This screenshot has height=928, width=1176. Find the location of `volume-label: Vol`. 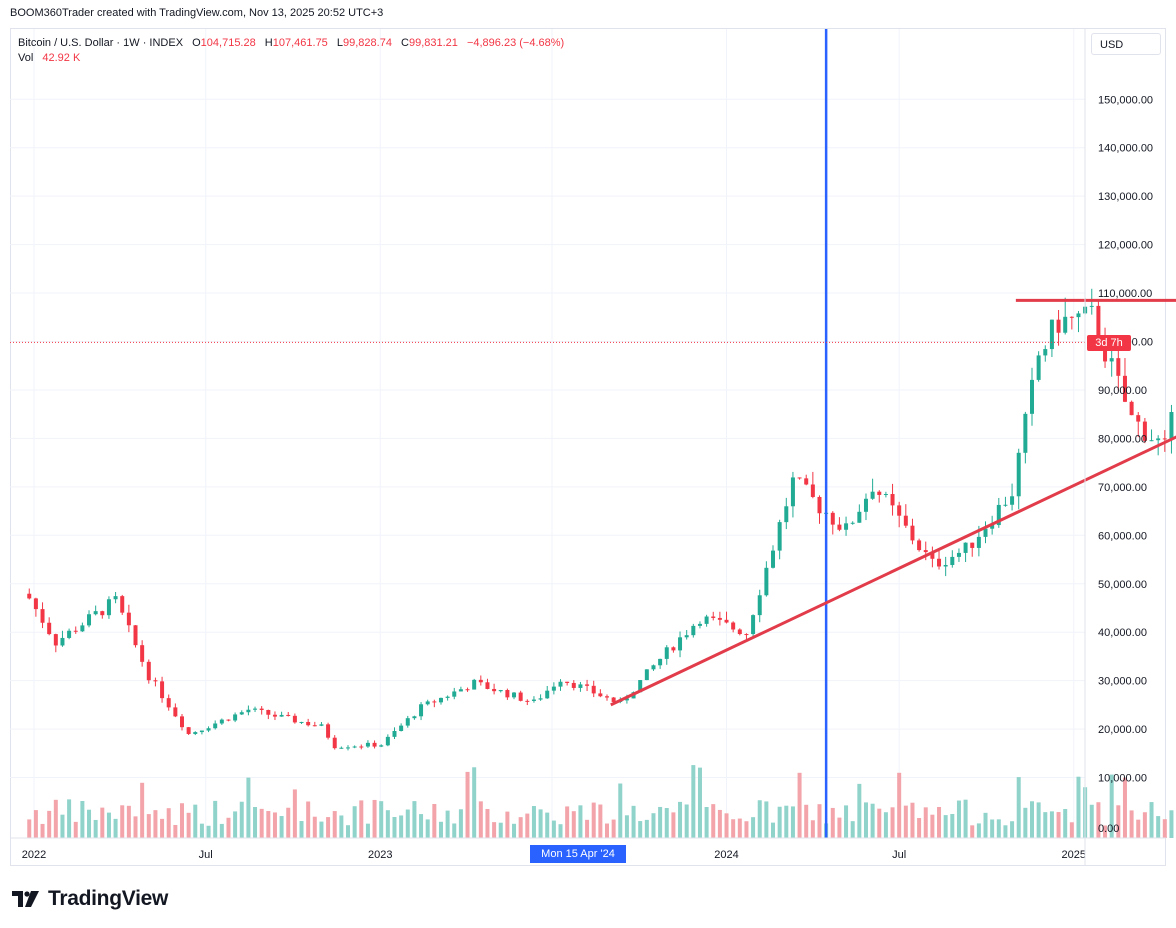

volume-label: Vol is located at coordinates (26, 58).